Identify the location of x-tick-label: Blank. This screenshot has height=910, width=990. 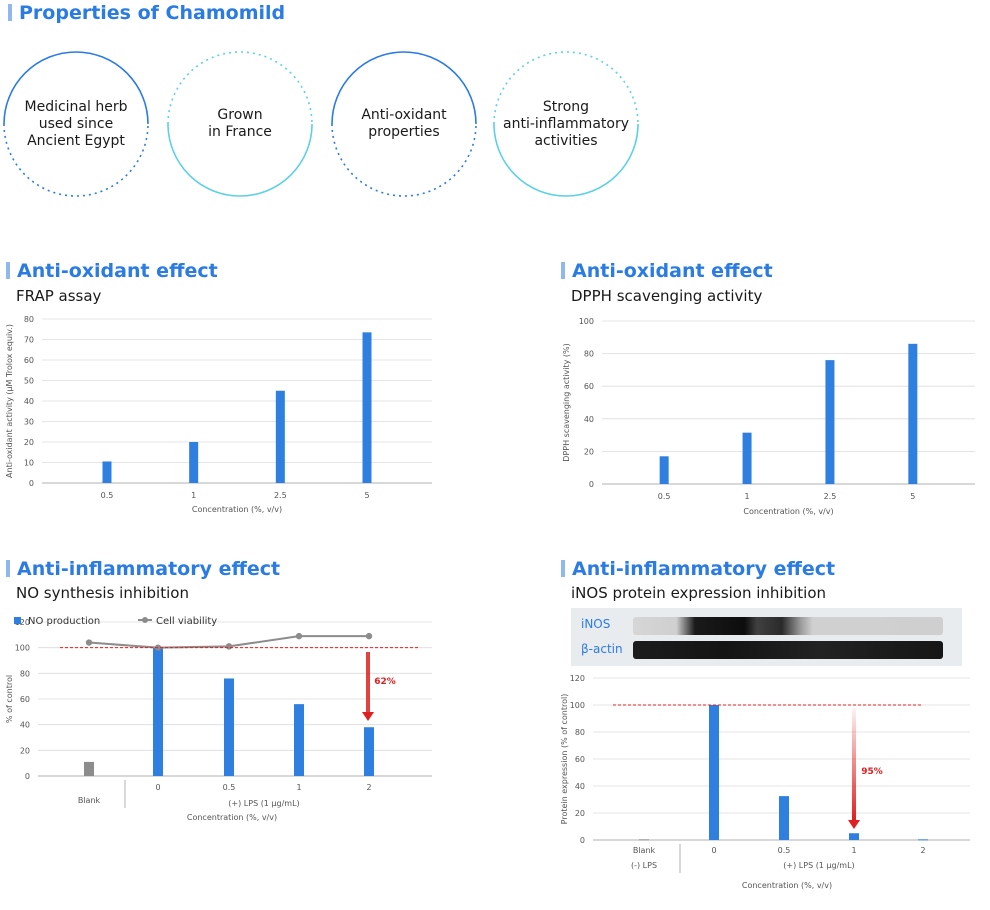
(644, 850).